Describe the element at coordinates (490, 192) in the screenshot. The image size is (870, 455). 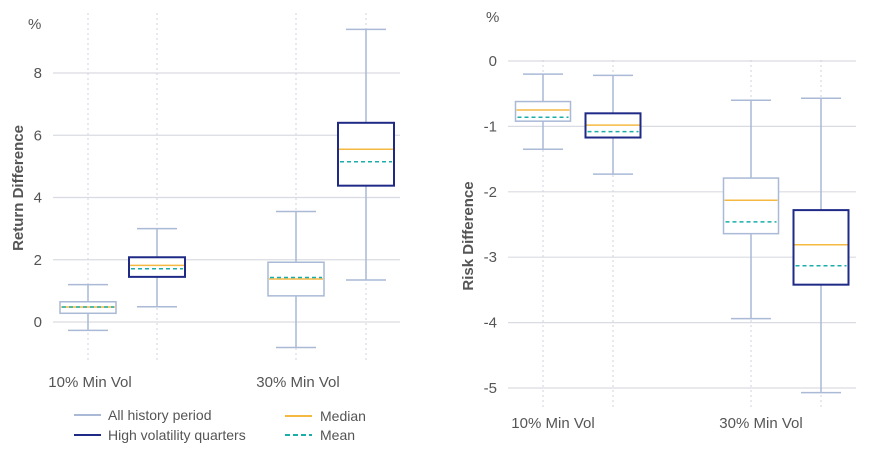
I see `y-tick-label: -2` at that location.